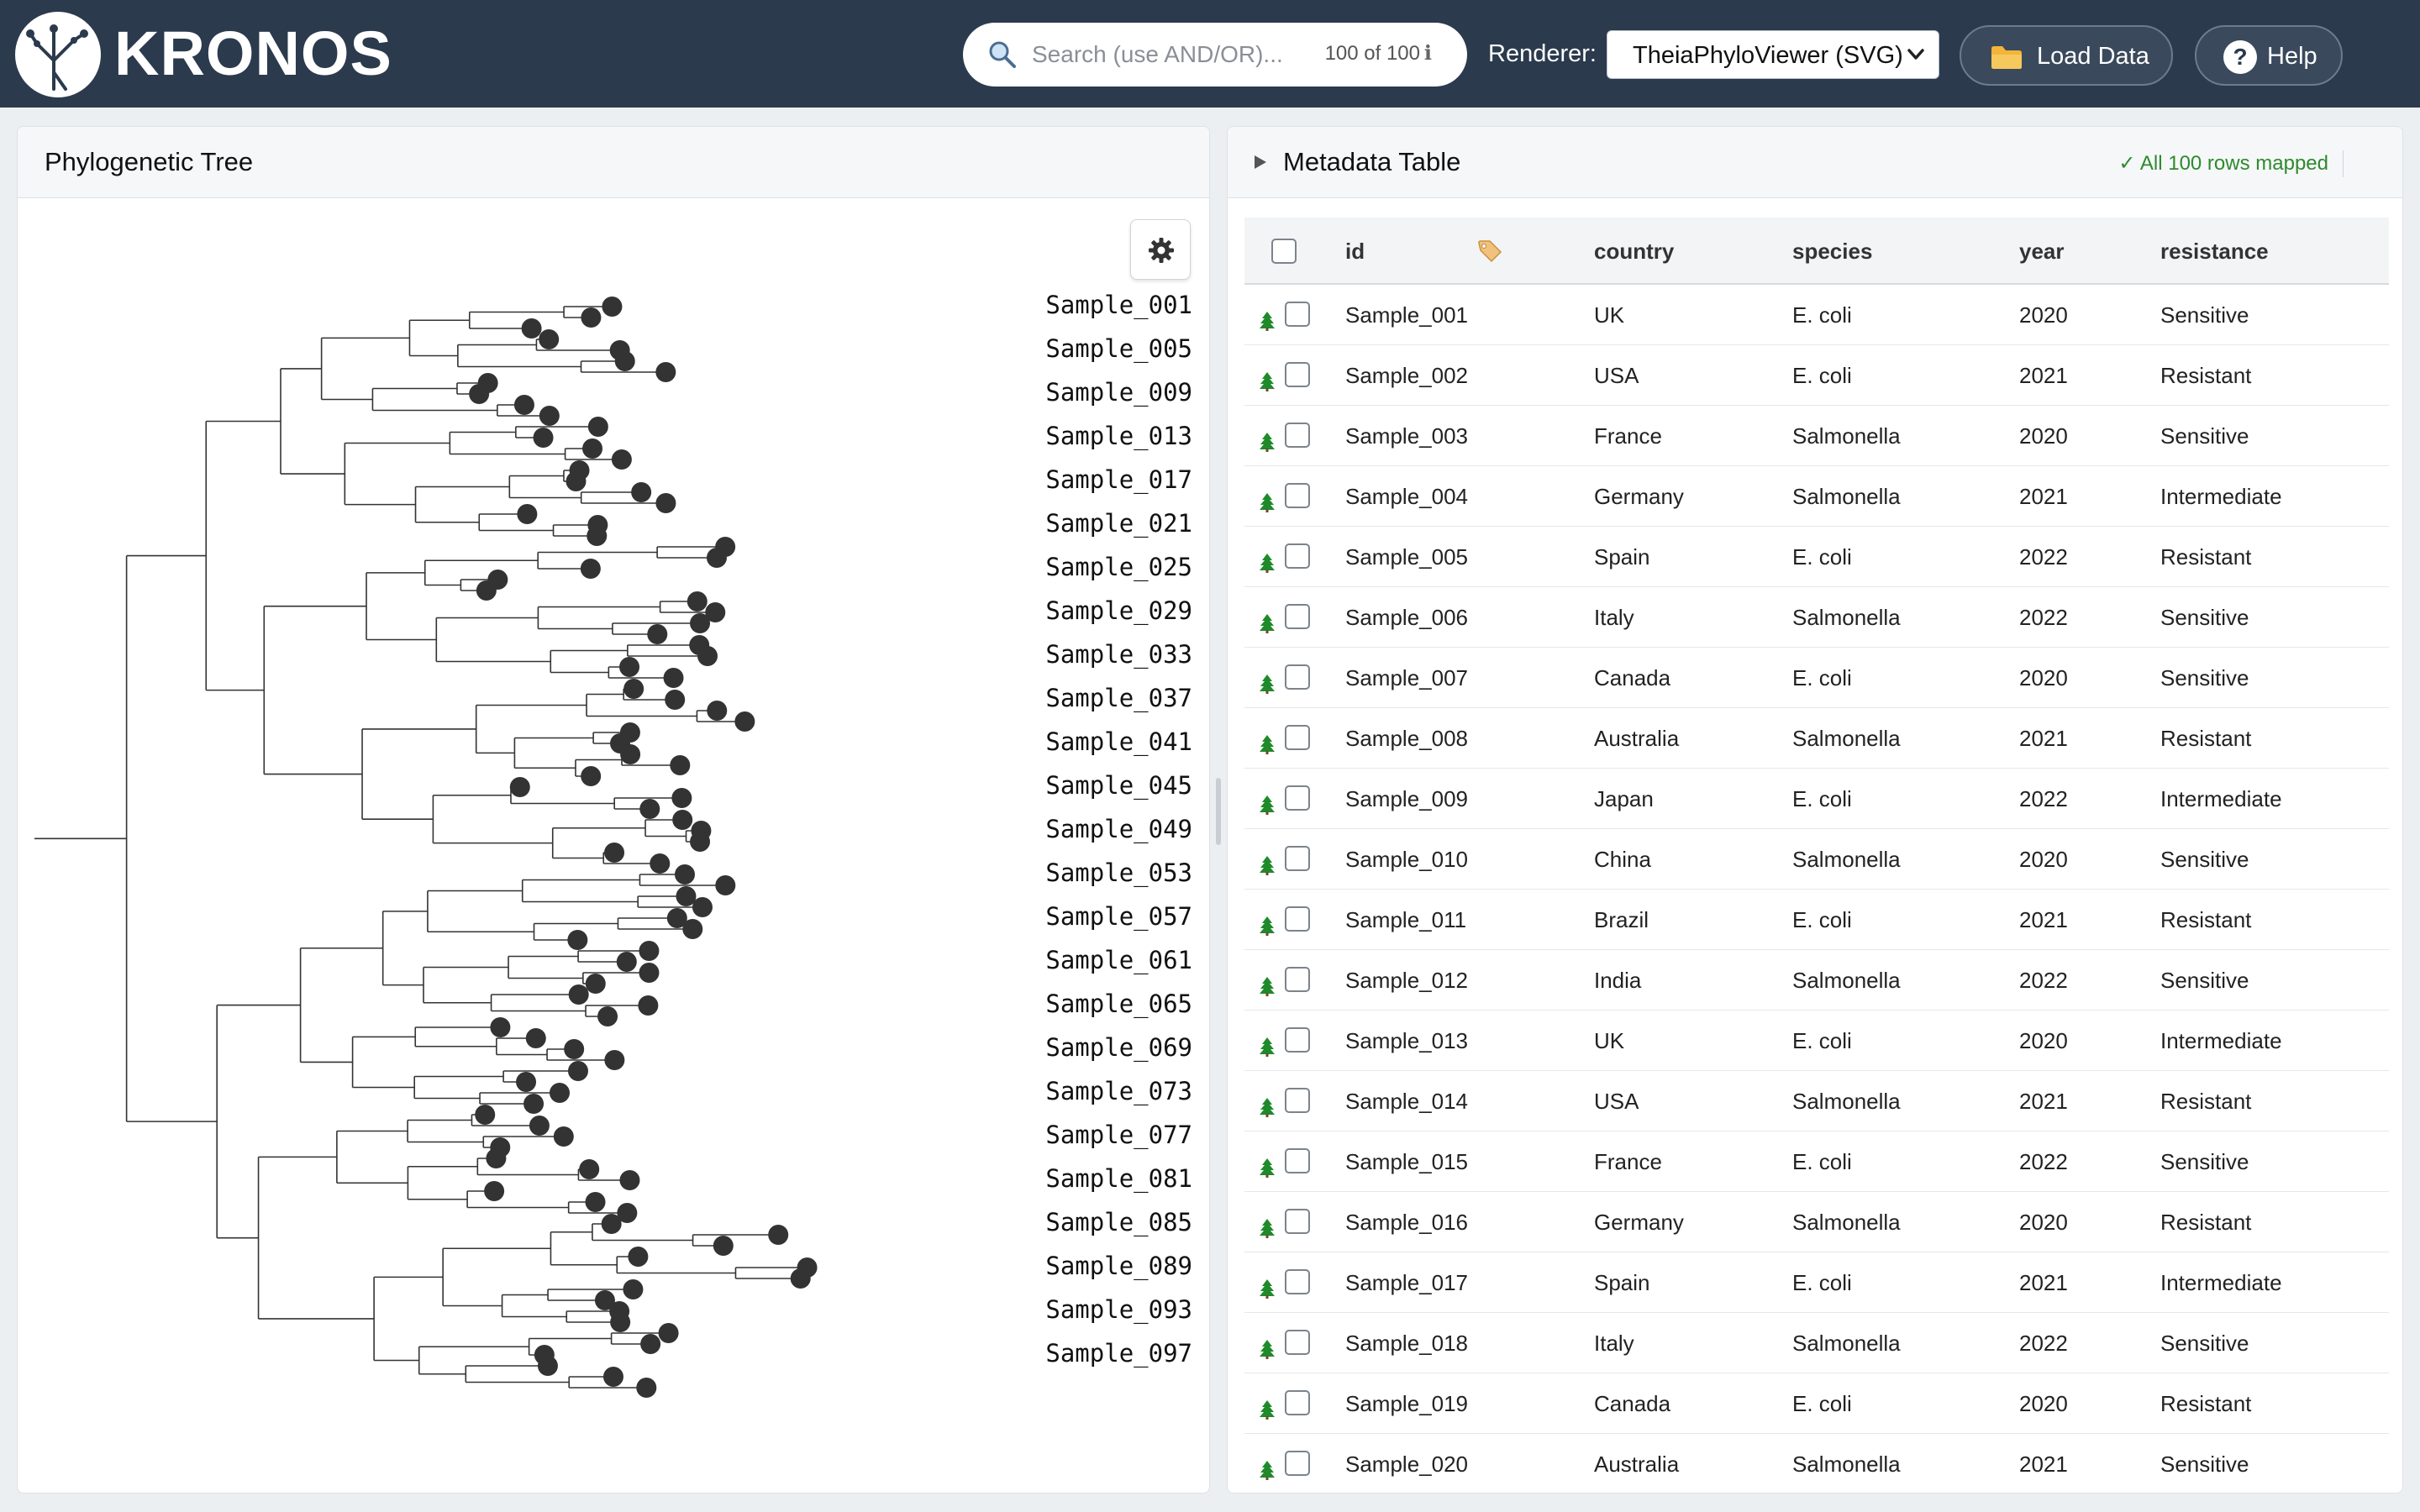 This screenshot has width=2420, height=1512. Describe the element at coordinates (1816, 1041) in the screenshot. I see `table-row: Sample_013 UK E. coli 2020 Intermediate` at that location.